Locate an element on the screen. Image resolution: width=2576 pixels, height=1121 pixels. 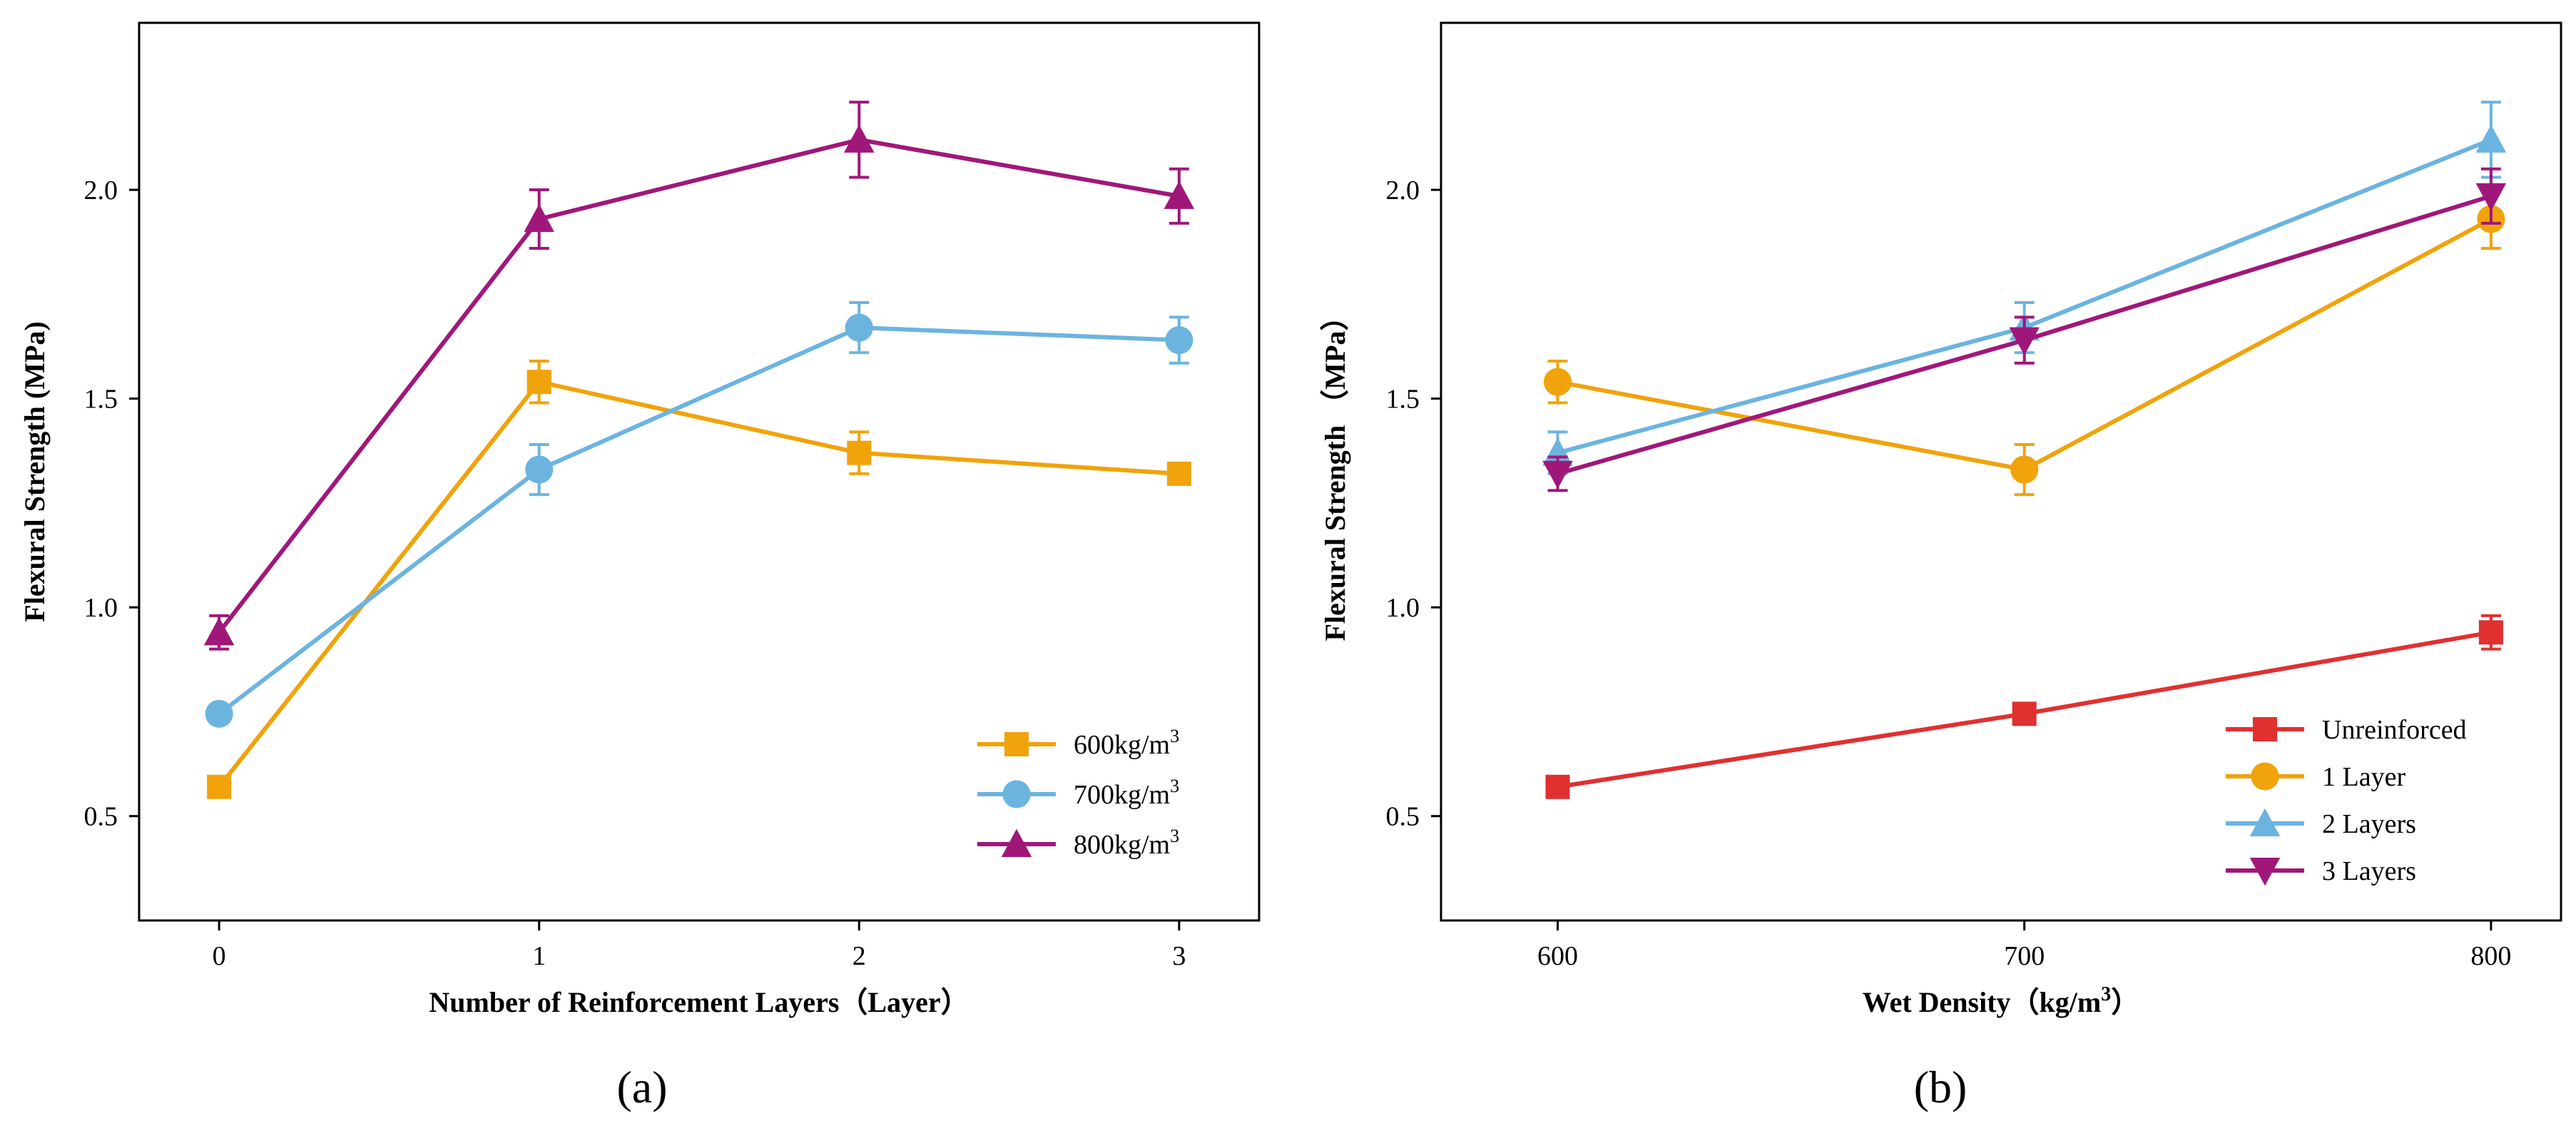
series-3-layers is located at coordinates (2024, 329).